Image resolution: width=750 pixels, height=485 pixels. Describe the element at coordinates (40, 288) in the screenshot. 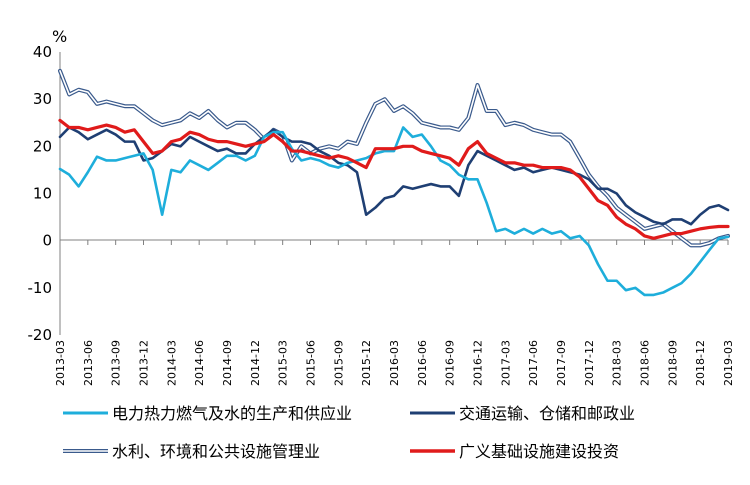

I see `y-tick-label: -10` at that location.